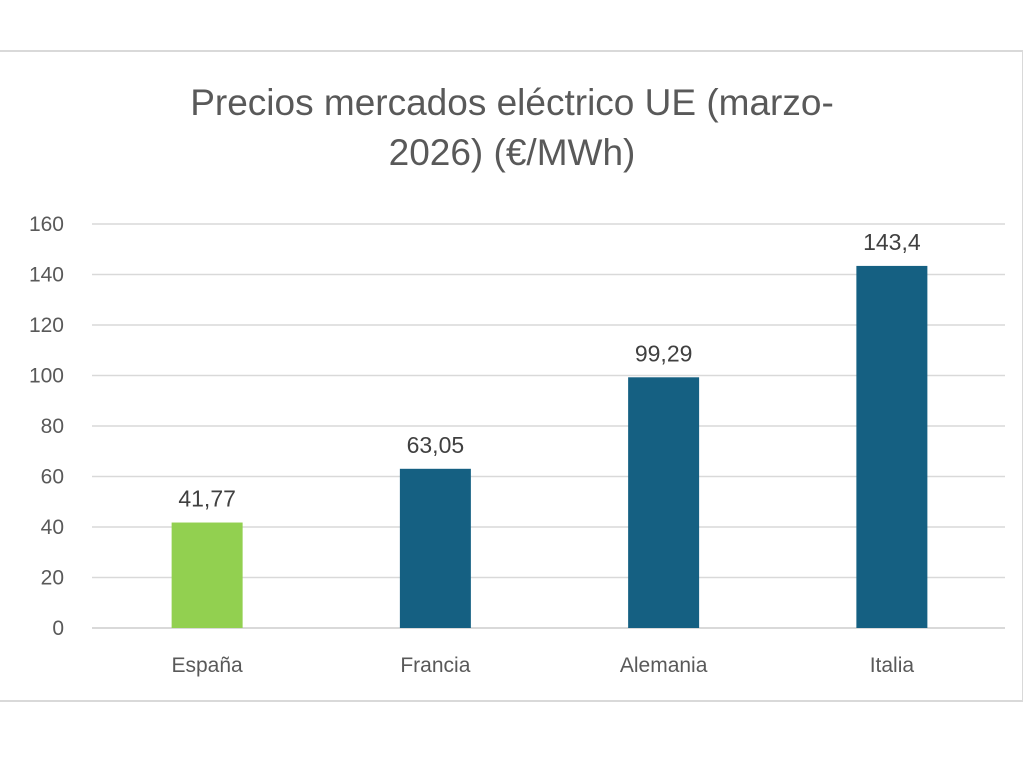 The width and height of the screenshot is (1024, 768). Describe the element at coordinates (208, 665) in the screenshot. I see `x-tick-label: España` at that location.